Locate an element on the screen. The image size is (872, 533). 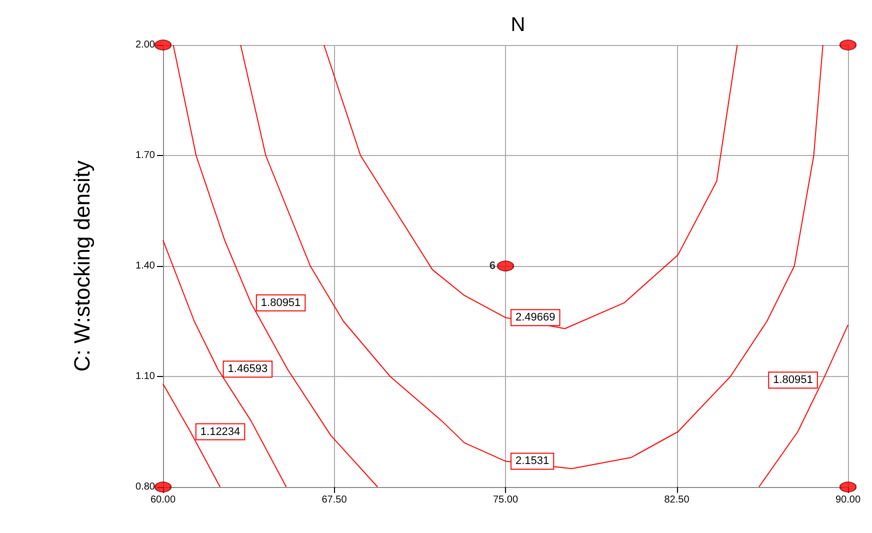
x-tick-label: 67.50 is located at coordinates (335, 500).